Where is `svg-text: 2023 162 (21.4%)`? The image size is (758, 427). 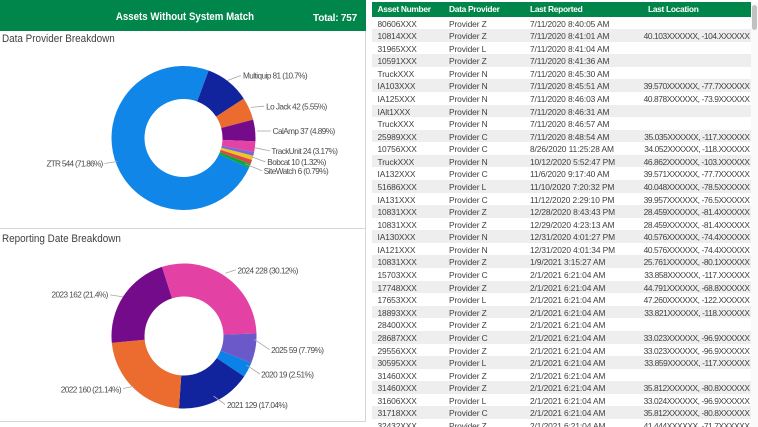 svg-text: 2023 162 (21.4%) is located at coordinates (80, 295).